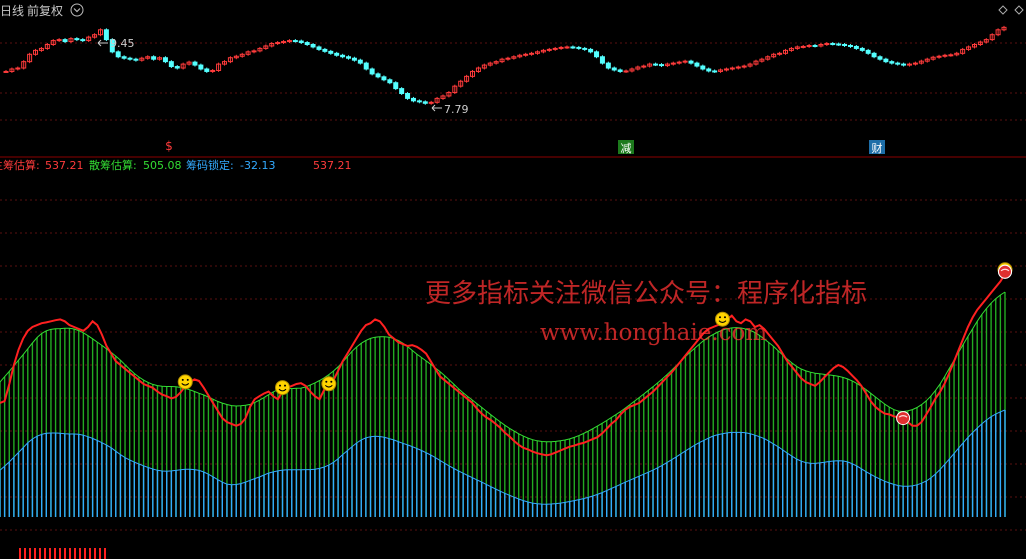 Image resolution: width=1026 pixels, height=559 pixels. Describe the element at coordinates (525, 147) in the screenshot. I see `event-markers: $ 减 财` at that location.